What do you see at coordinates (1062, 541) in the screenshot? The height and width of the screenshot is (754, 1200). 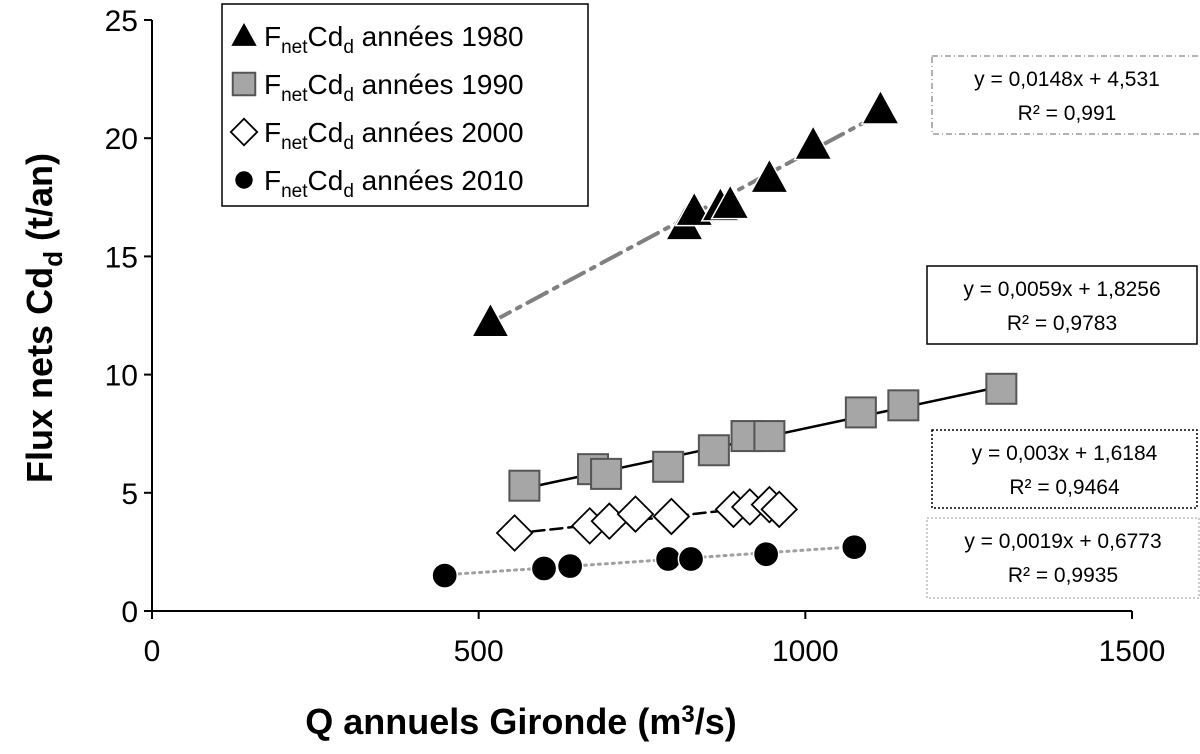 I see `equation-text-s2010: y = 0,0019x + 0,6773` at bounding box center [1062, 541].